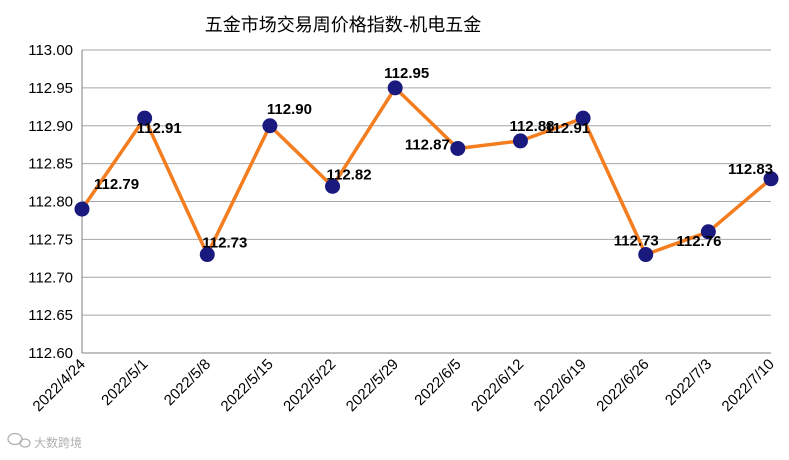  Describe the element at coordinates (497, 385) in the screenshot. I see `x-tick-label: 2022/6/12` at that location.